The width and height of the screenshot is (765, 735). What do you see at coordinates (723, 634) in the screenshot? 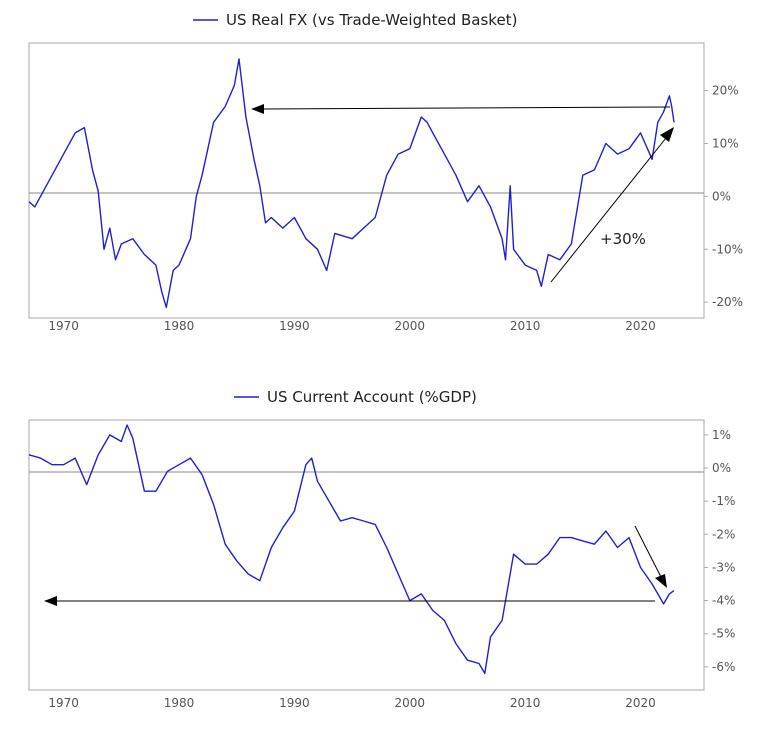
I see `ca-y-tick-label: -5%` at bounding box center [723, 634].